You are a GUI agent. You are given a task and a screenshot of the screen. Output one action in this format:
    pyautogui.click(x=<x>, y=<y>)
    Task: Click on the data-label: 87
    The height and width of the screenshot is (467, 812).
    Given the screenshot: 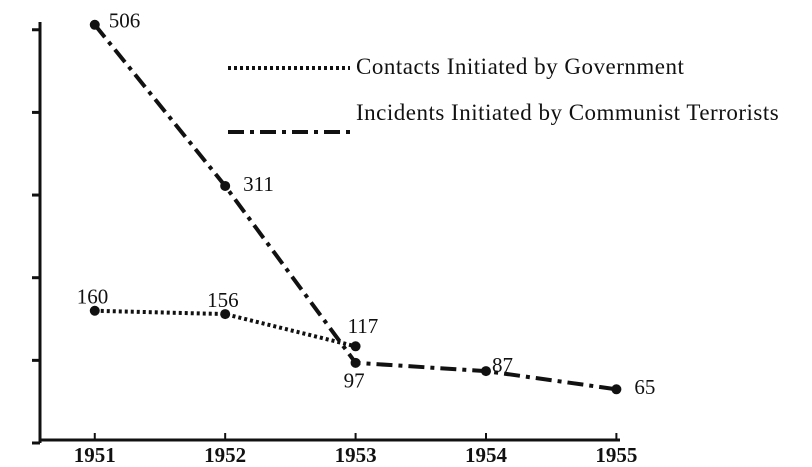 What is the action you would take?
    pyautogui.click(x=502, y=365)
    